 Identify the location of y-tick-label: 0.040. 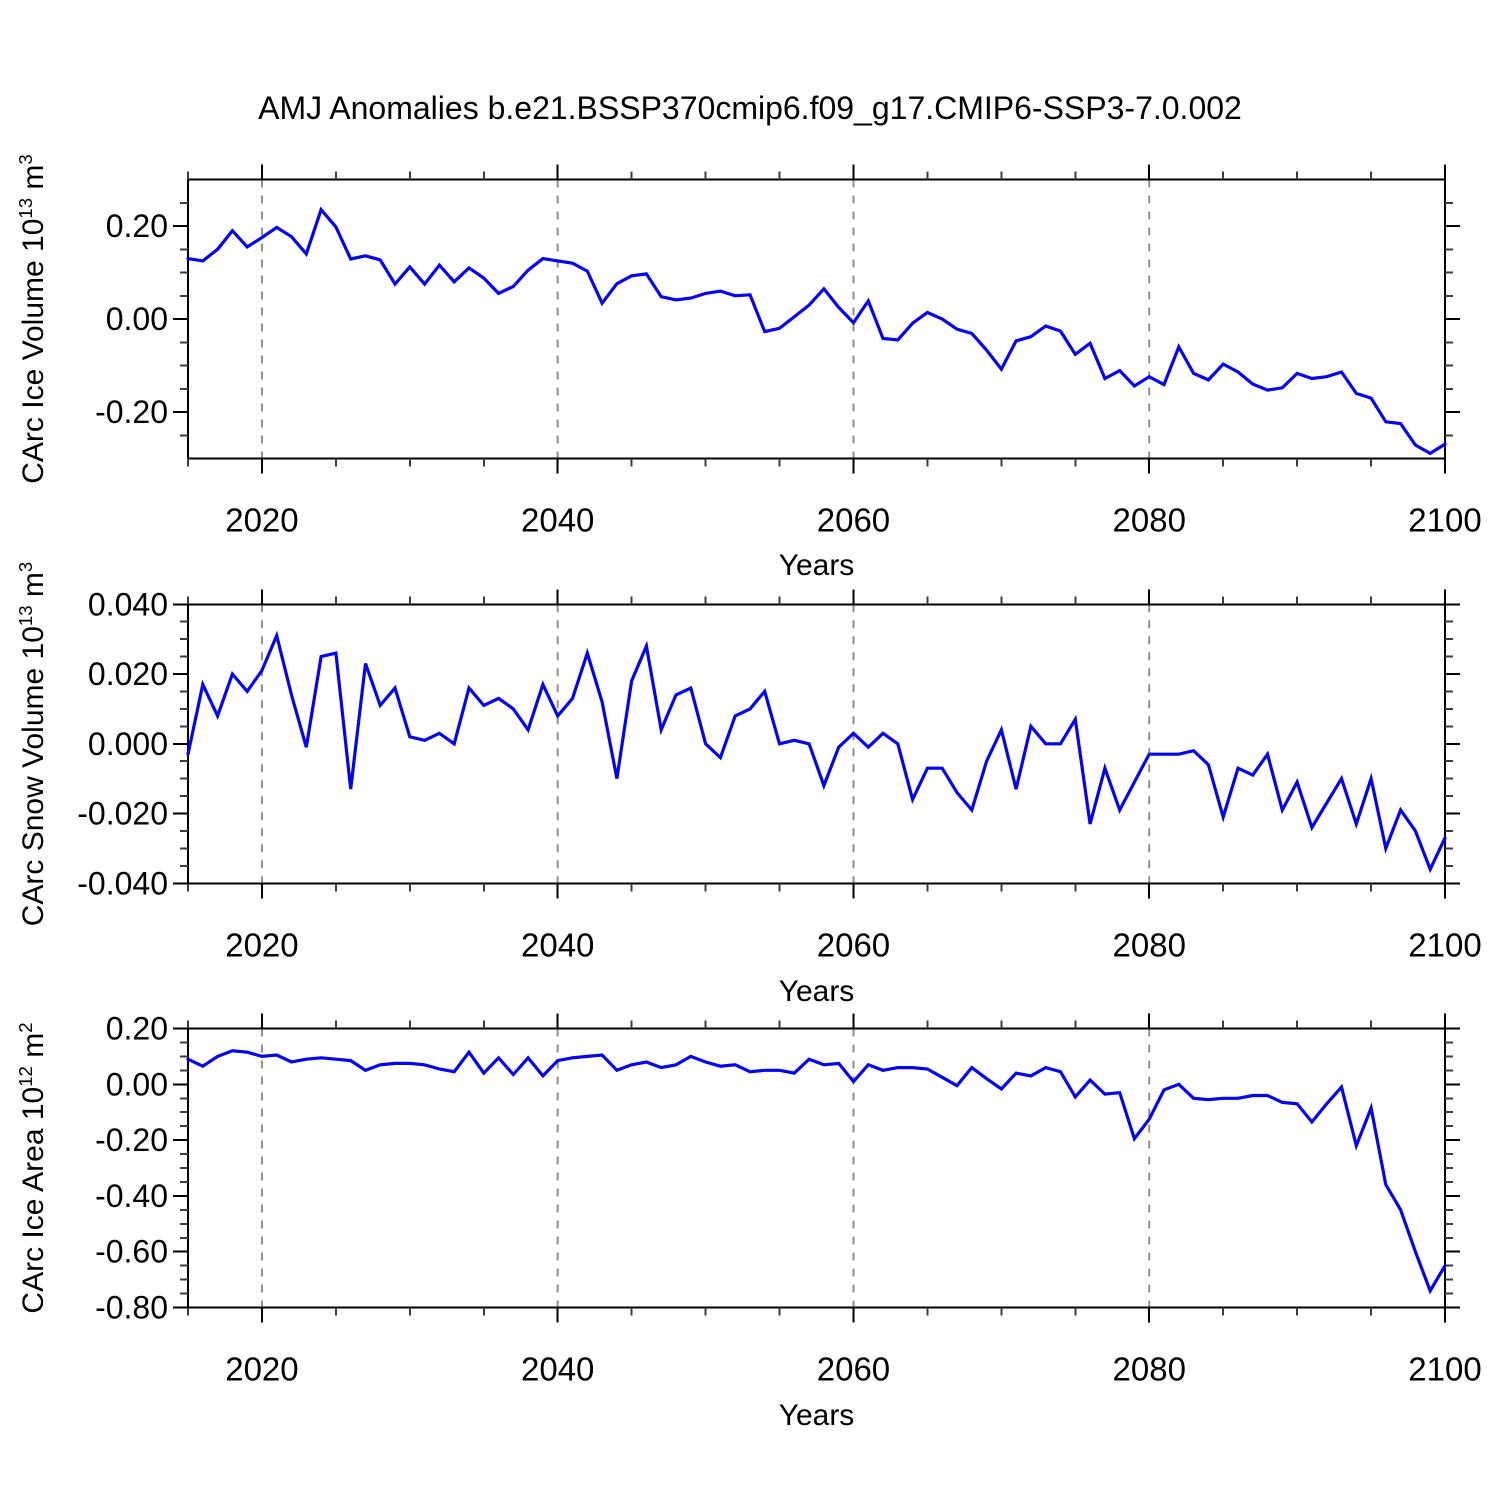
(128, 604).